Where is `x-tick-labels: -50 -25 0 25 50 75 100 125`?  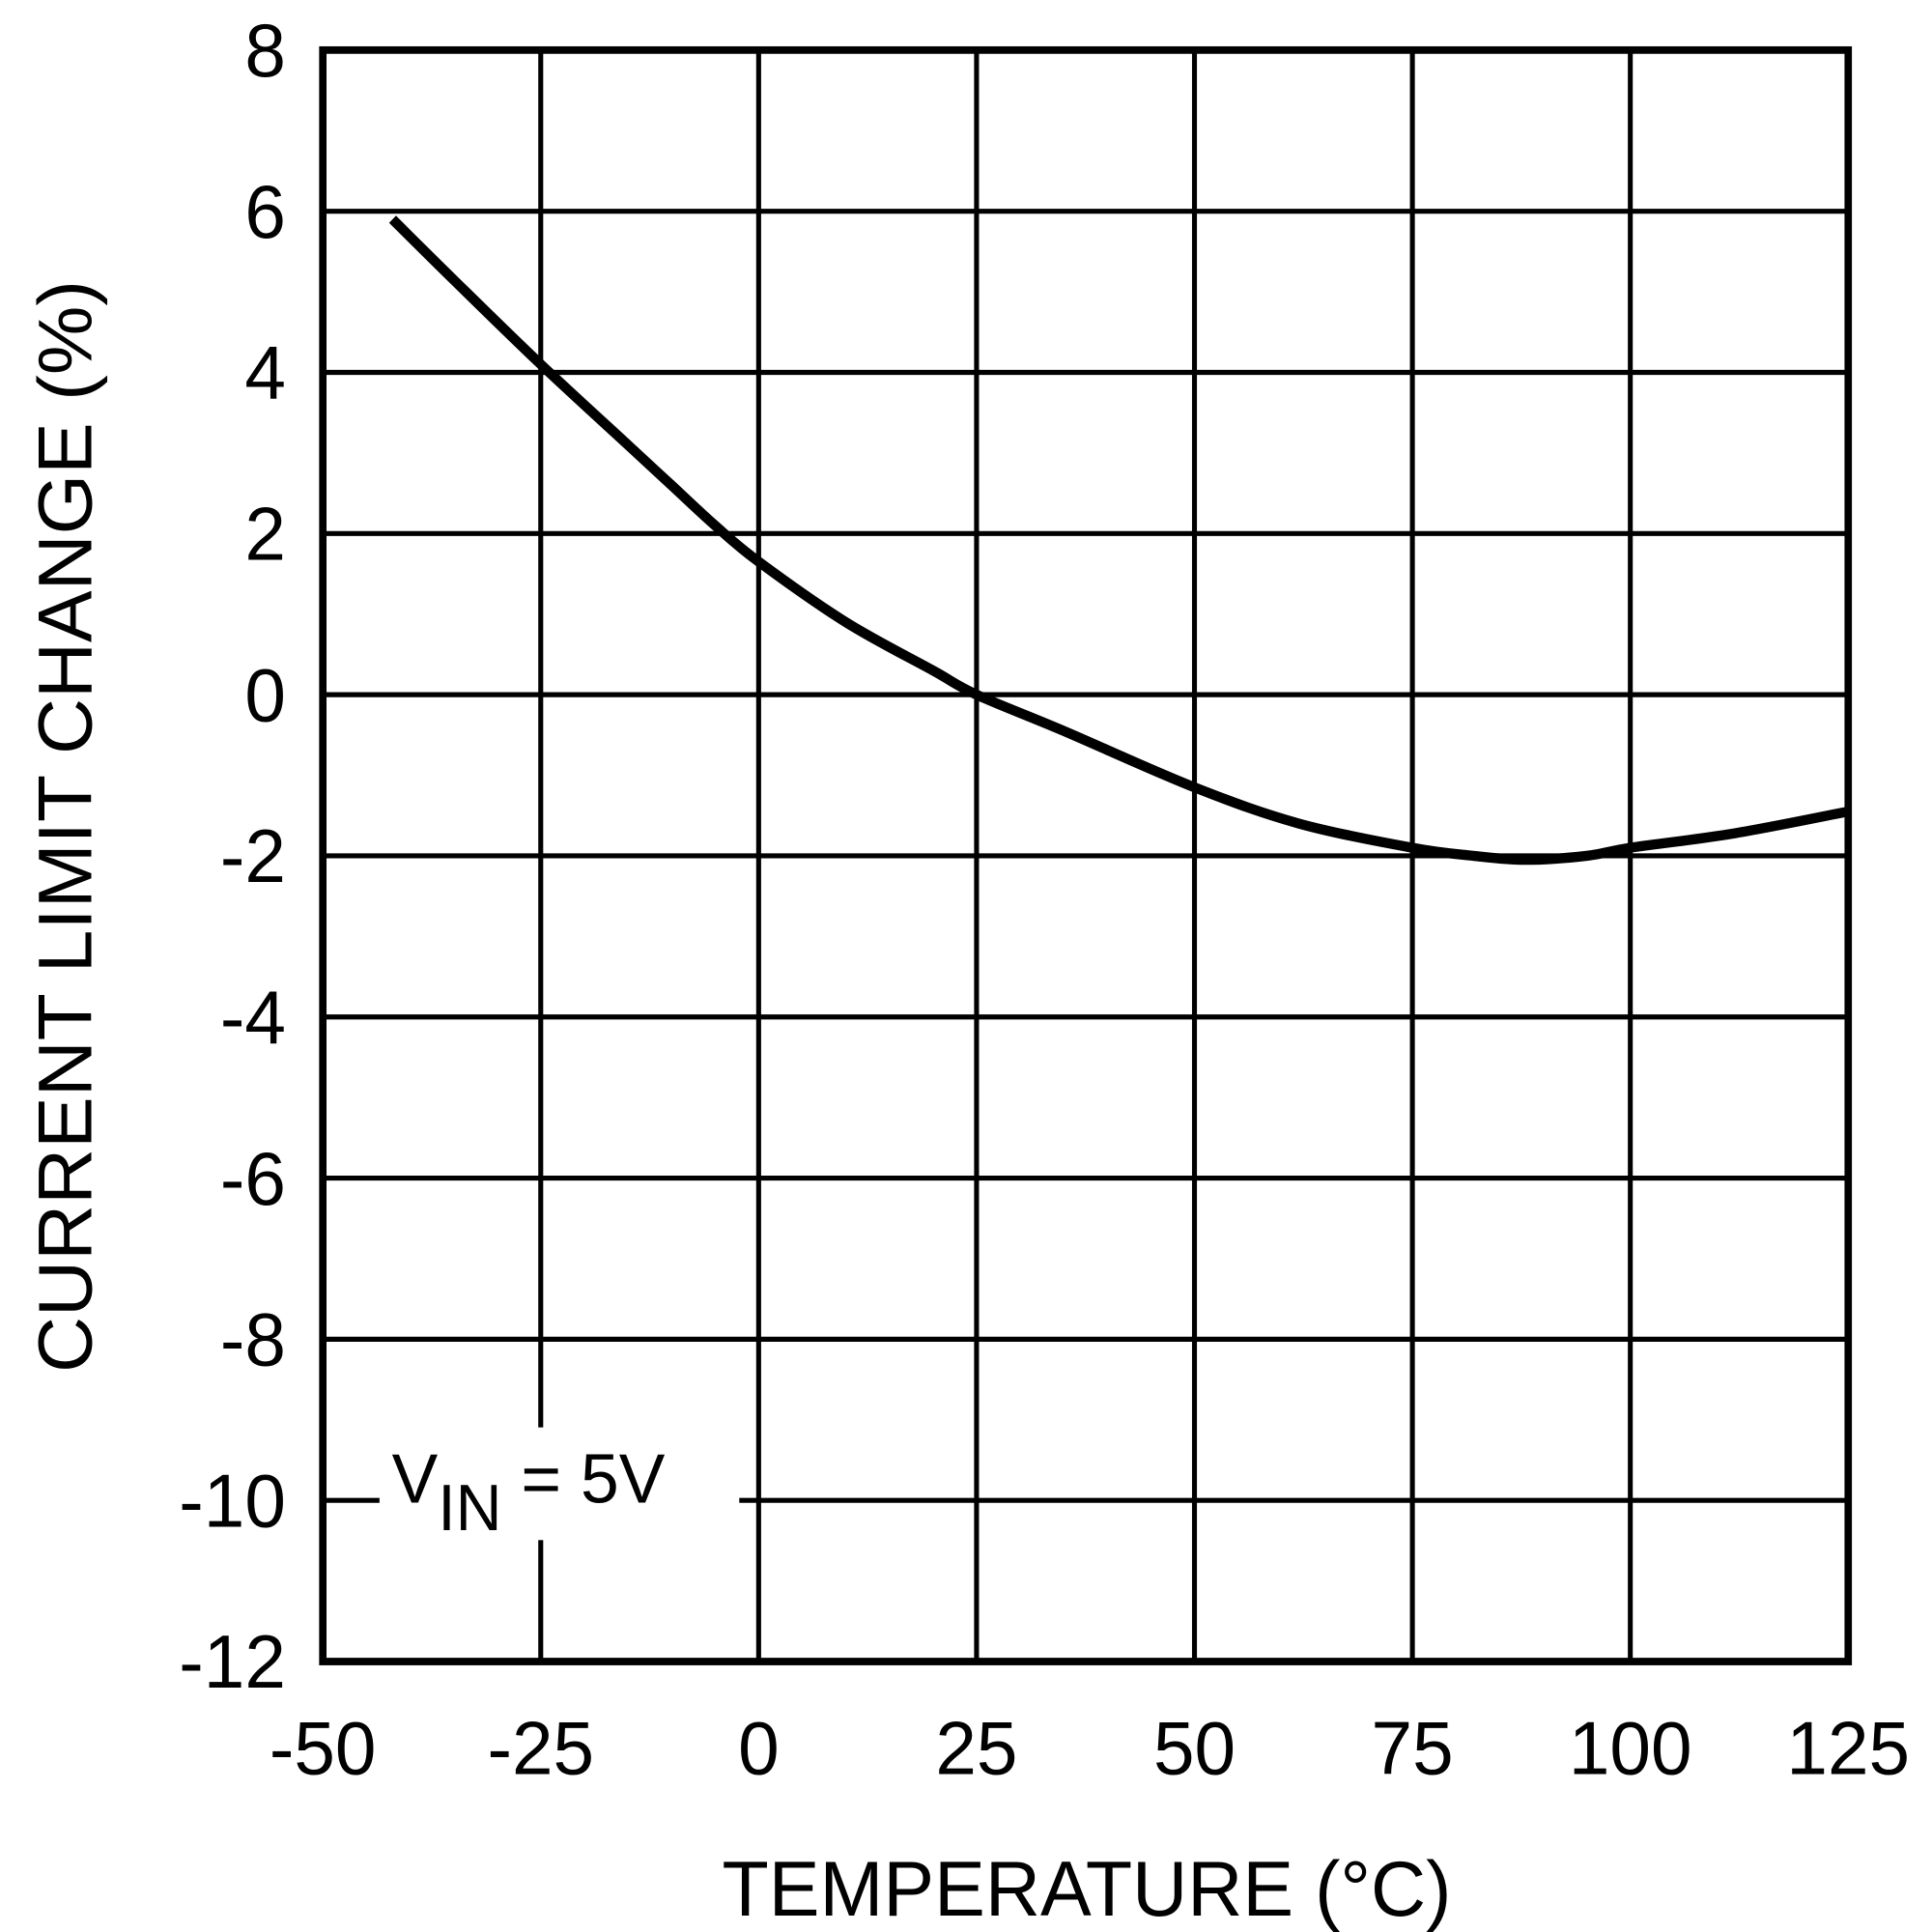
x-tick-labels: -50 -25 0 25 50 75 100 125 is located at coordinates (1090, 1749).